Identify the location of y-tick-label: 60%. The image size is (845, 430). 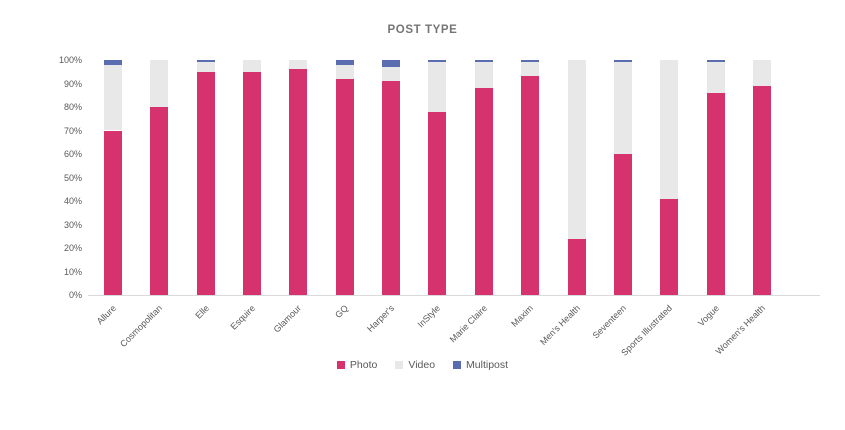
(72, 154).